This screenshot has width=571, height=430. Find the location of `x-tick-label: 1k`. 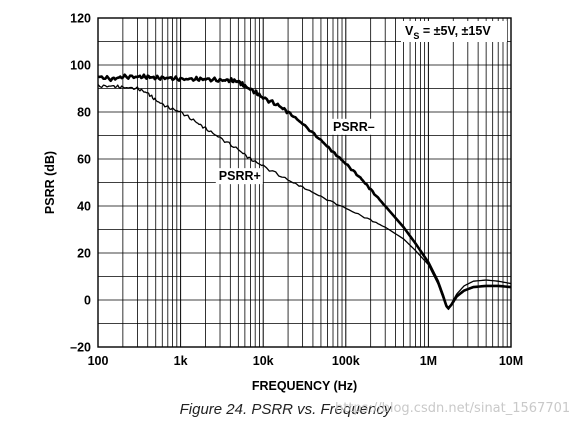

x-tick-label: 1k is located at coordinates (181, 361).